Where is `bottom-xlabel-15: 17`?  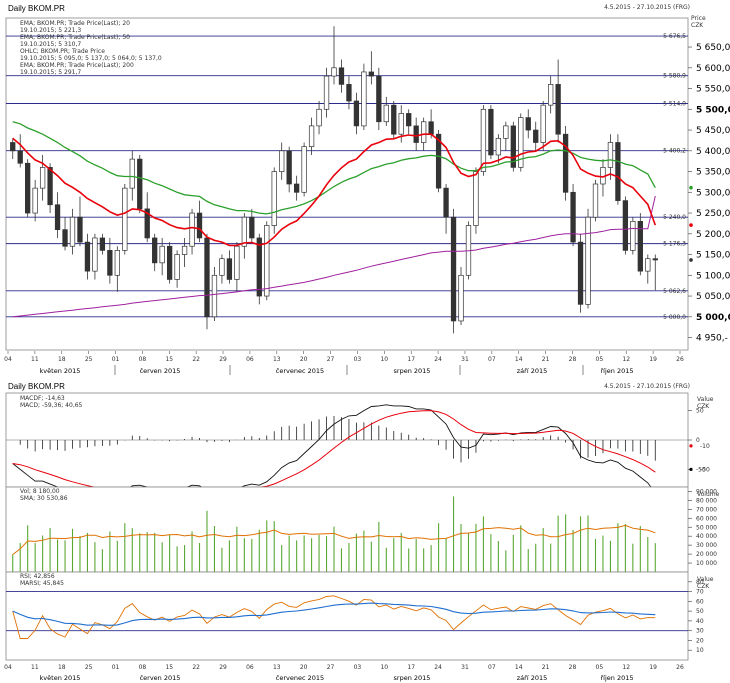
bottom-xlabel-15: 17 is located at coordinates (411, 667).